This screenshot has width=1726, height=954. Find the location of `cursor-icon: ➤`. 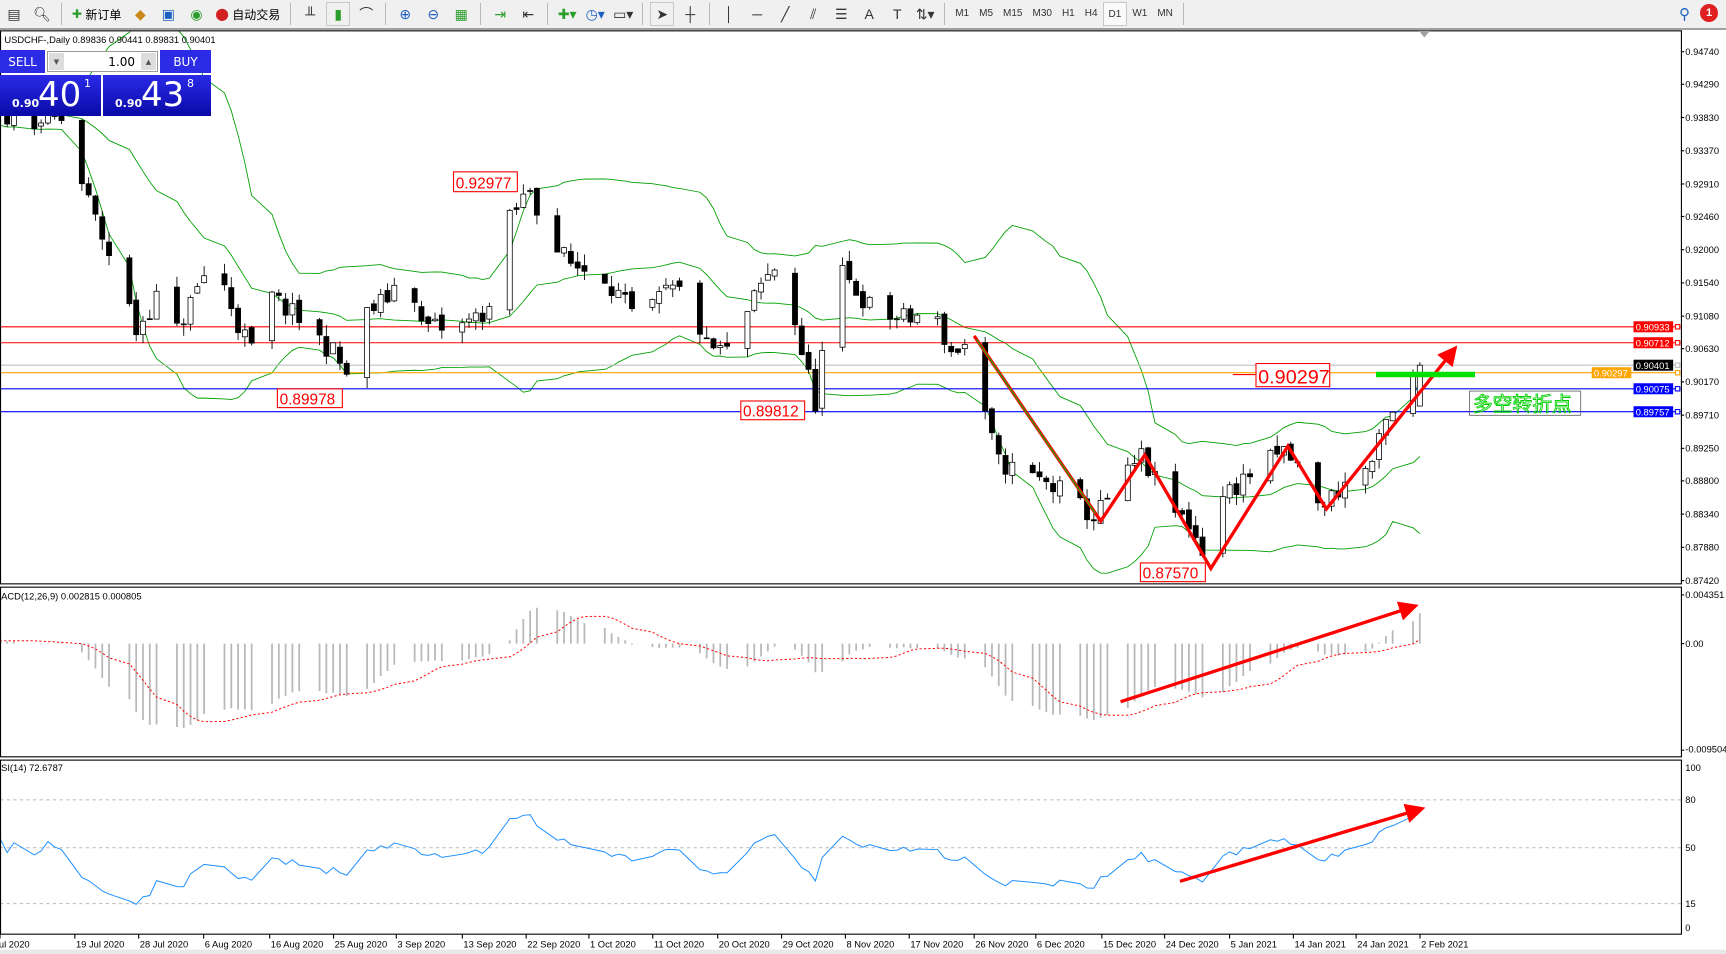

cursor-icon: ➤ is located at coordinates (662, 14).